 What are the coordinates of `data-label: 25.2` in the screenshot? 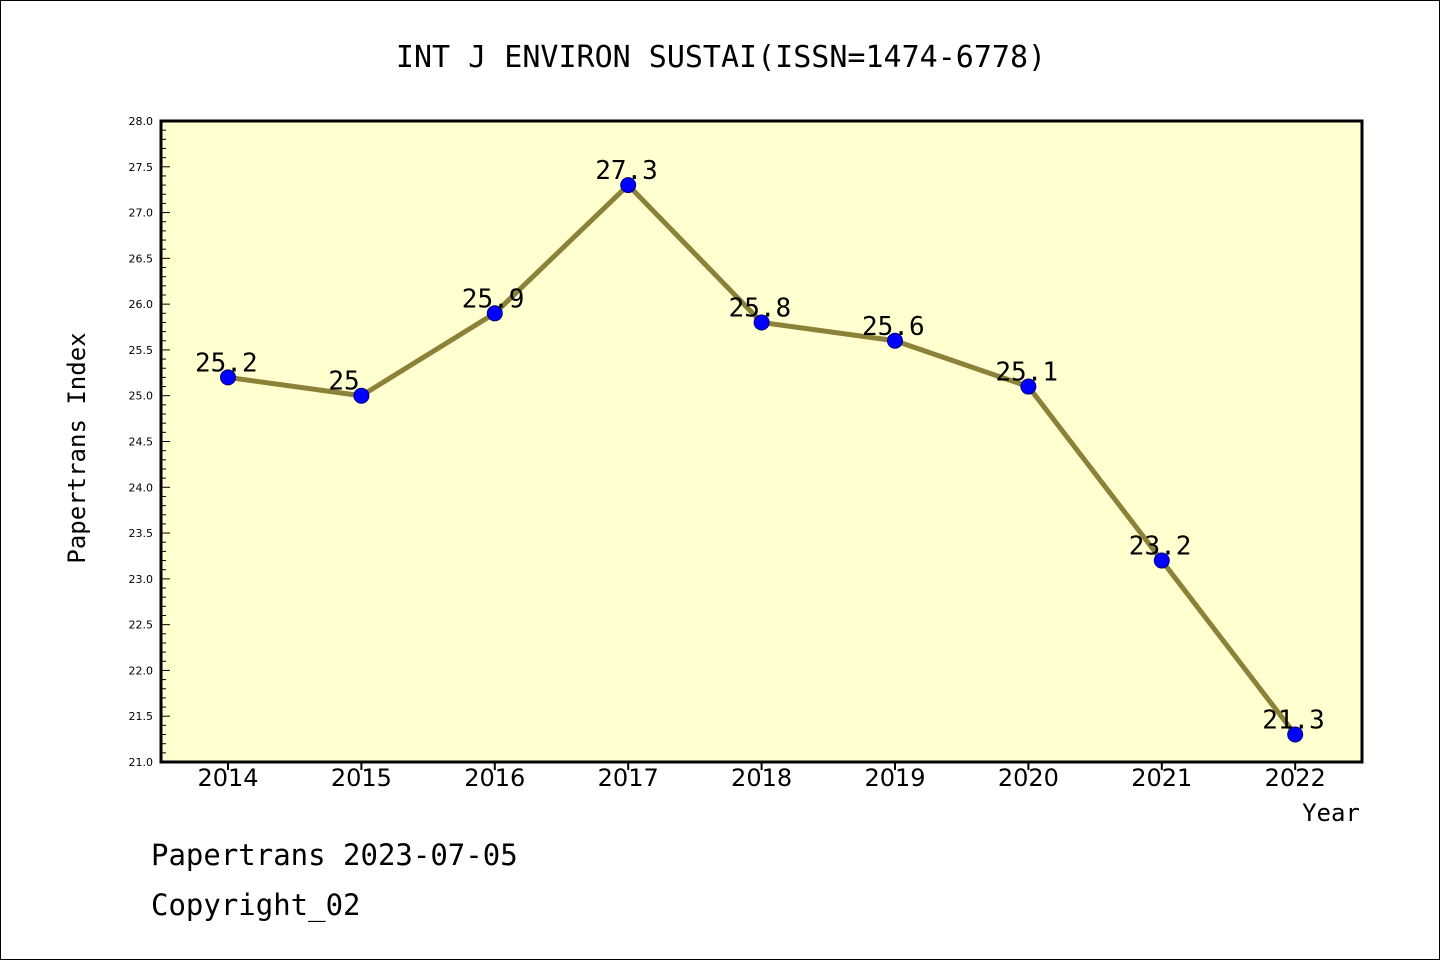 It's located at (226, 363).